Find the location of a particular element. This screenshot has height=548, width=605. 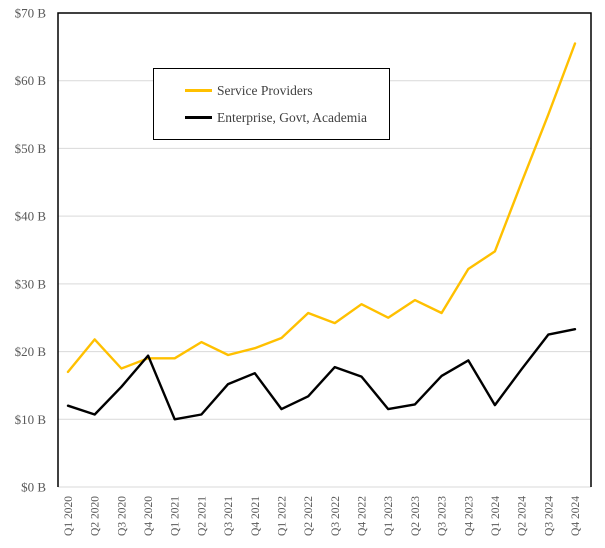

x-axis-tick-label: Q1 2023 is located at coordinates (389, 516).